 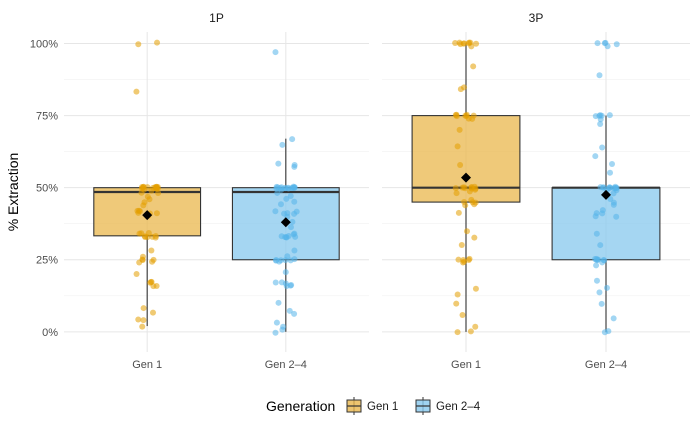 I want to click on panel-strip-label: 1P, so click(x=216, y=18).